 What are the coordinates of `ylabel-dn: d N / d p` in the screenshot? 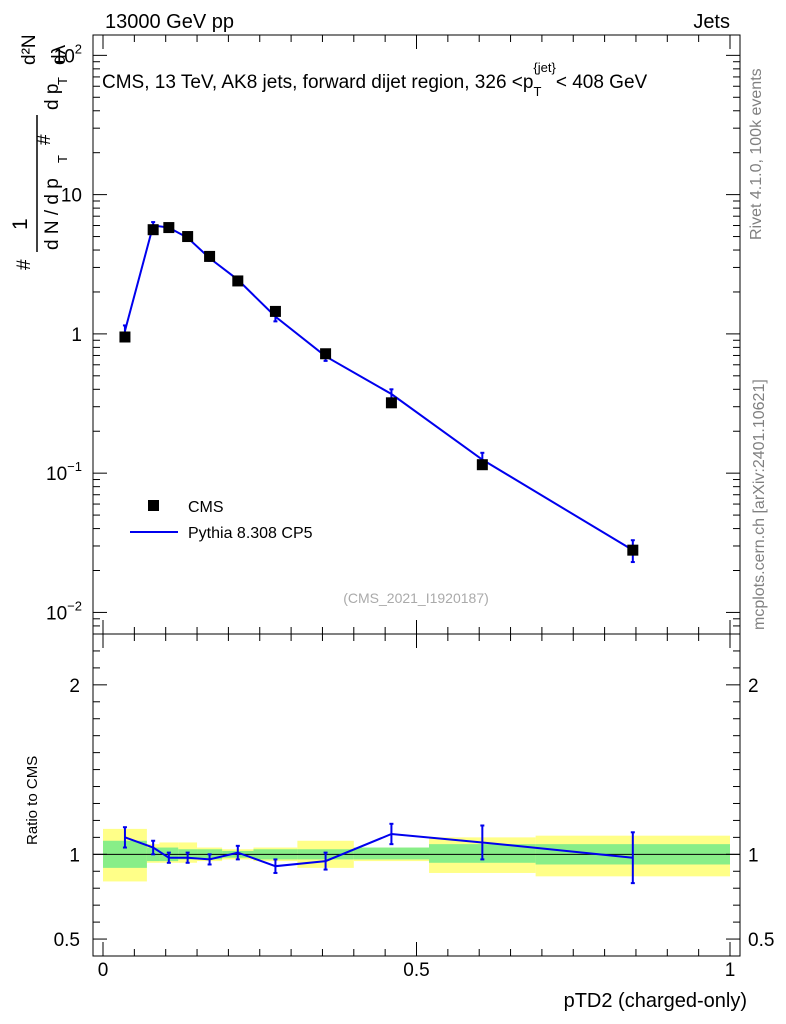 It's located at (52, 214).